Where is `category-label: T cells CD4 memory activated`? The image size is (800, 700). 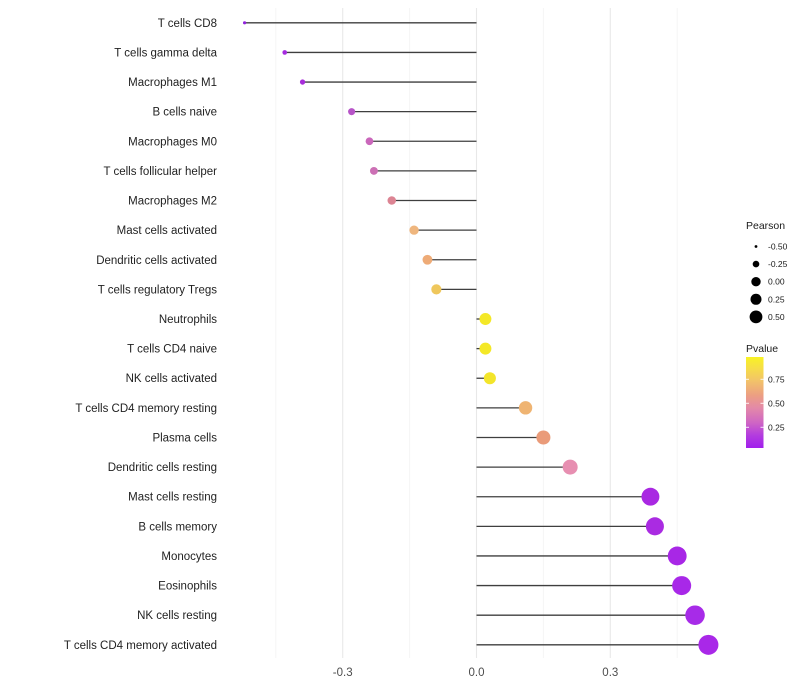
category-label: T cells CD4 memory activated is located at coordinates (140, 646).